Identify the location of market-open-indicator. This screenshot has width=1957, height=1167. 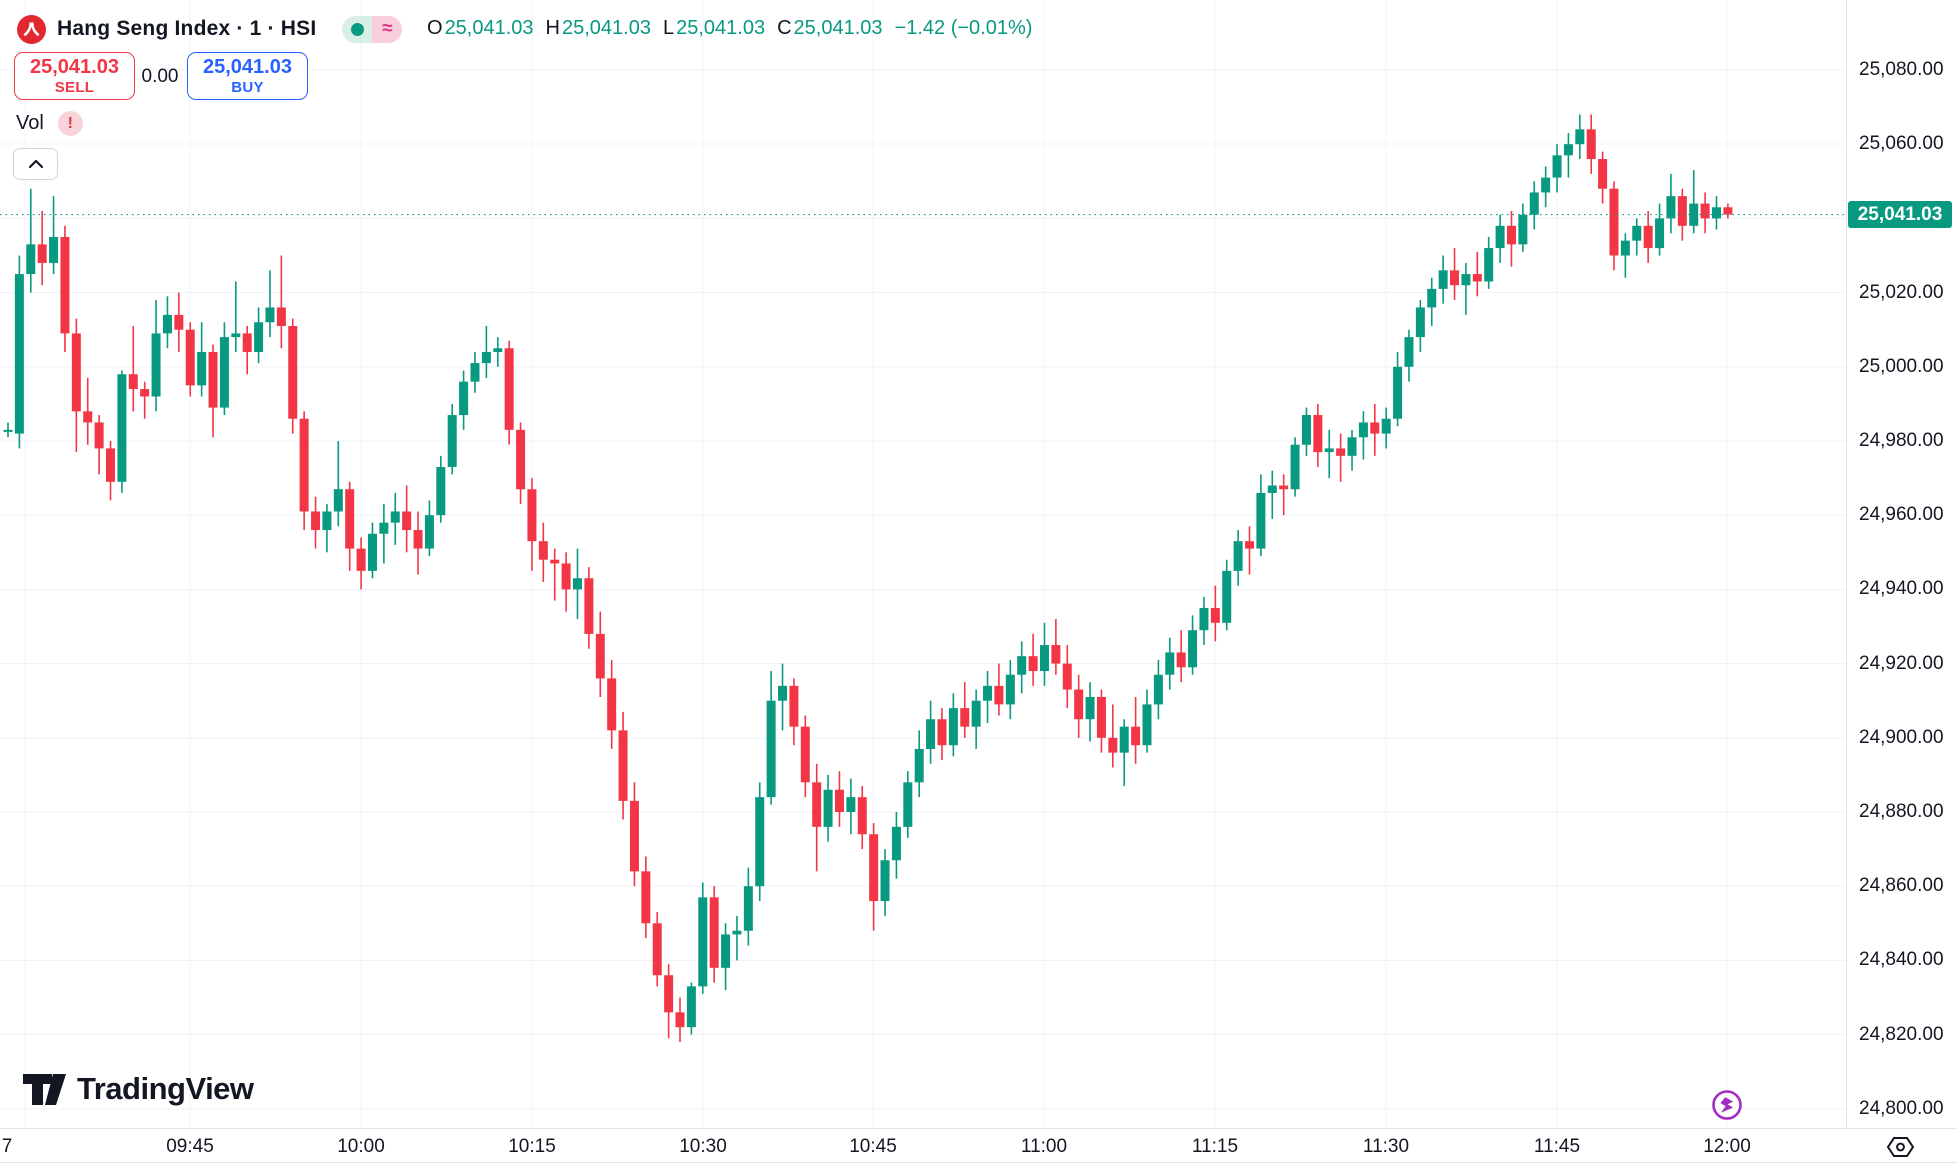
(357, 29).